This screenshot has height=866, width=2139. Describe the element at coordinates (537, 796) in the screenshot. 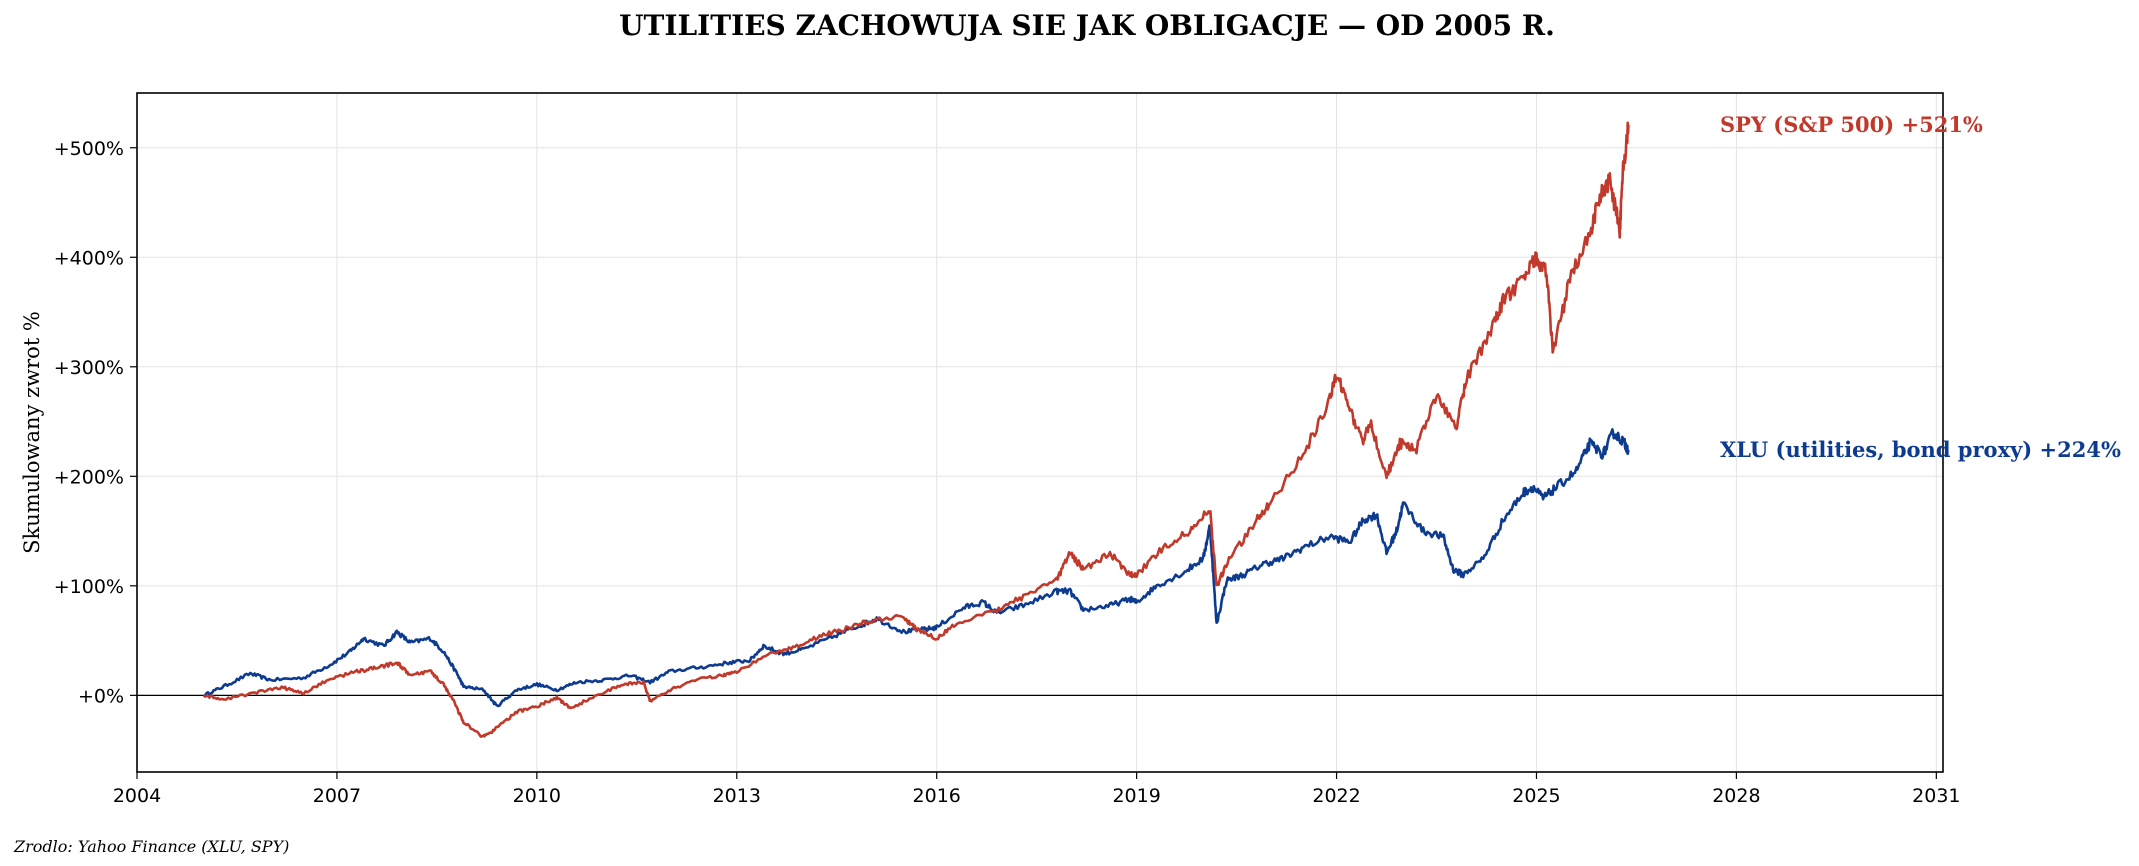

I see `x-tick-label: 2010` at that location.